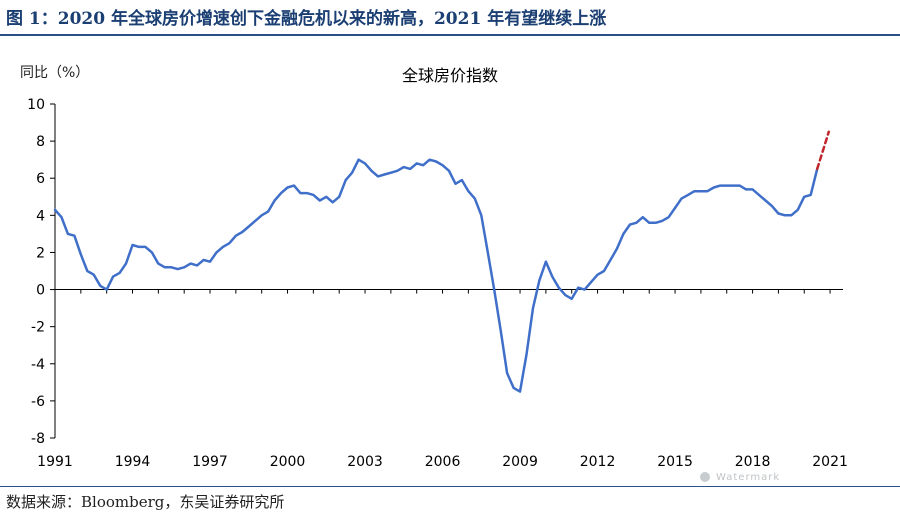 This screenshot has width=900, height=521. Describe the element at coordinates (753, 462) in the screenshot. I see `x-tick-label: 2018` at that location.